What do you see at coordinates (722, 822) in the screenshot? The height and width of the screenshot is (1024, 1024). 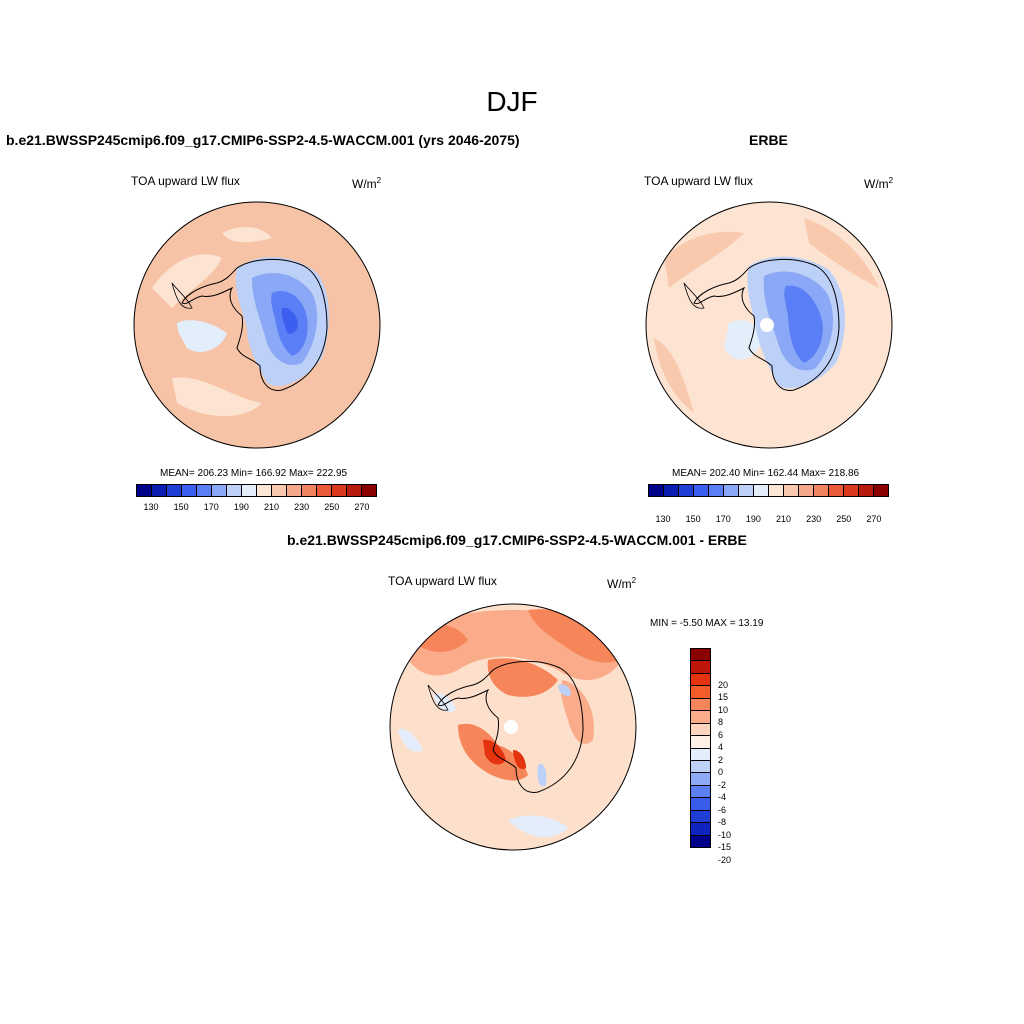 I see `colorbar-tick-label: -8` at bounding box center [722, 822].